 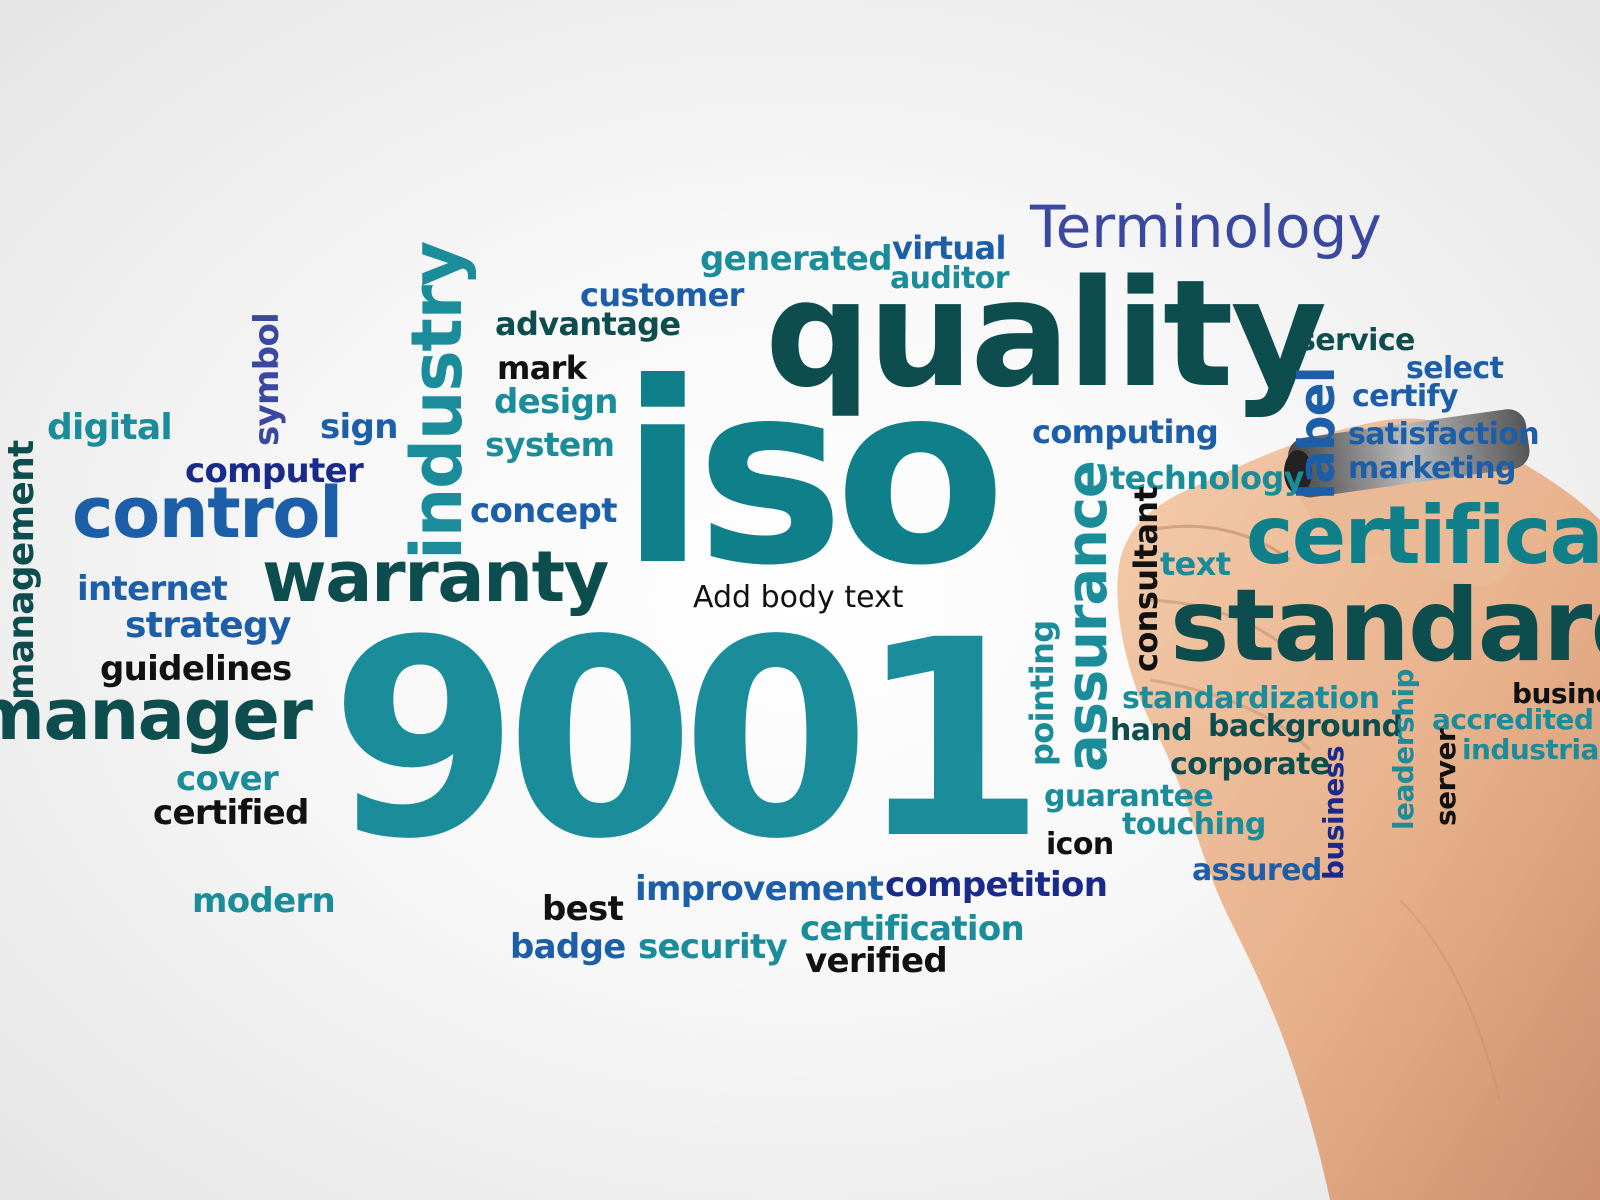 I want to click on word-badge: badge, so click(x=568, y=947).